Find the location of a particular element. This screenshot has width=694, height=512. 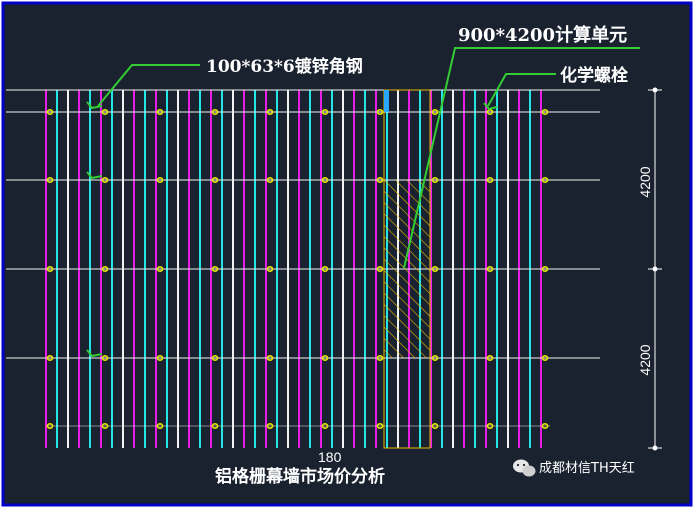

dimension-lower: 4200 is located at coordinates (645, 359).